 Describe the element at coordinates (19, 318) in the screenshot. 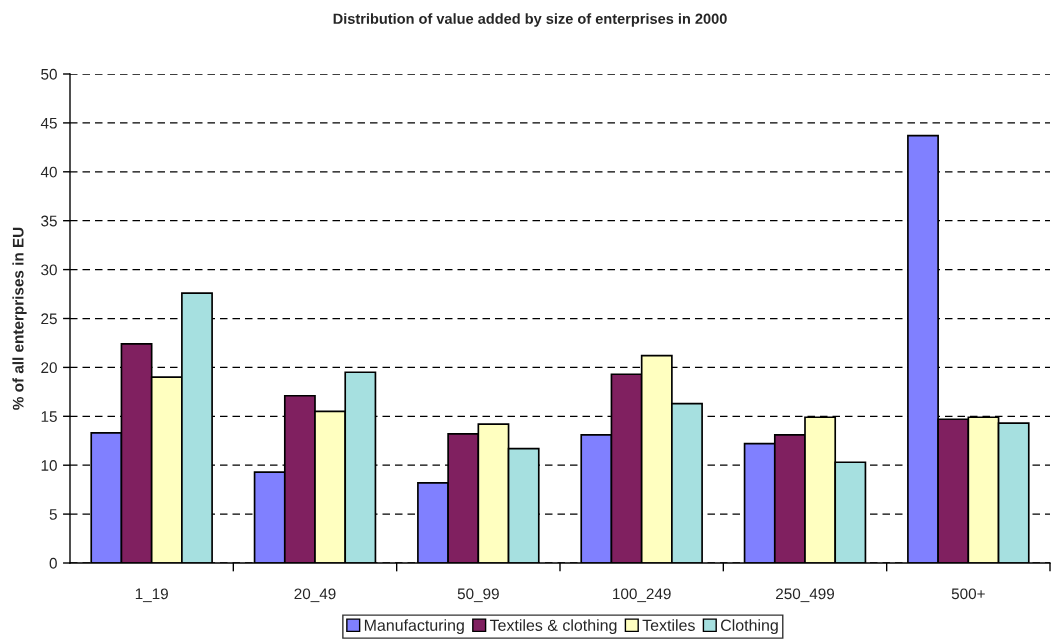

I see `y-axis-title: % of all enterprises in EU` at that location.